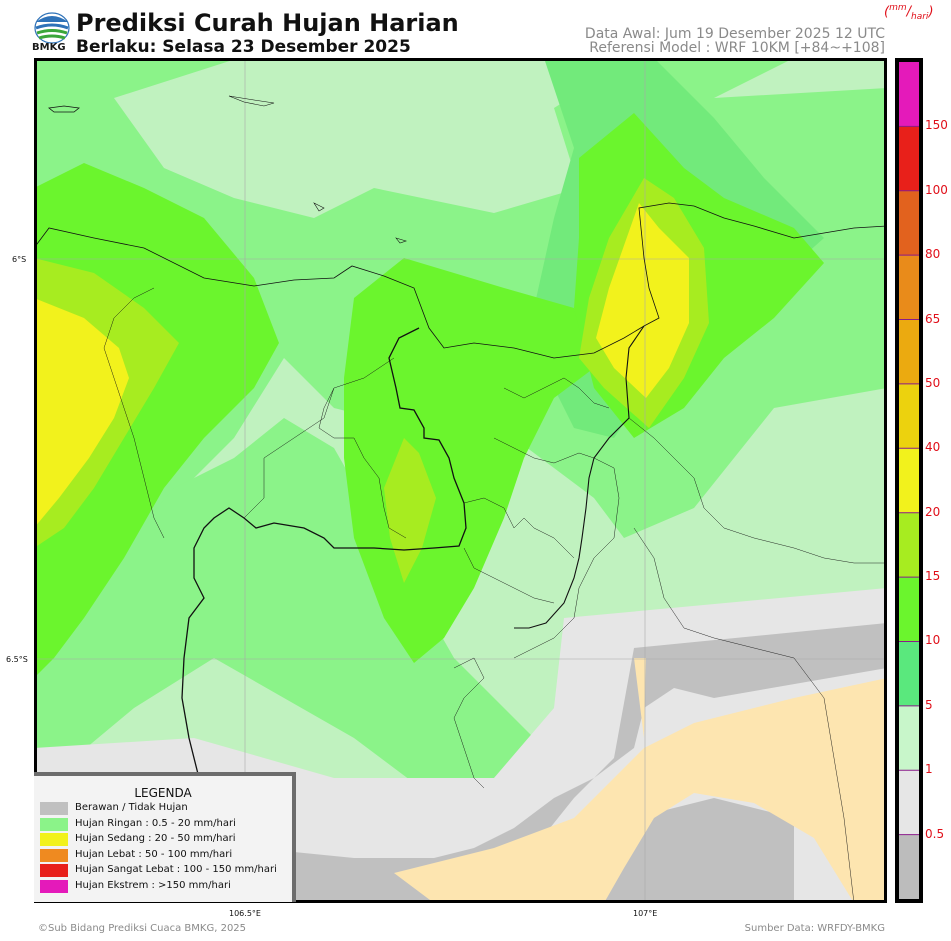  What do you see at coordinates (19, 259) in the screenshot?
I see `lat-label-6s: 6°S` at bounding box center [19, 259].